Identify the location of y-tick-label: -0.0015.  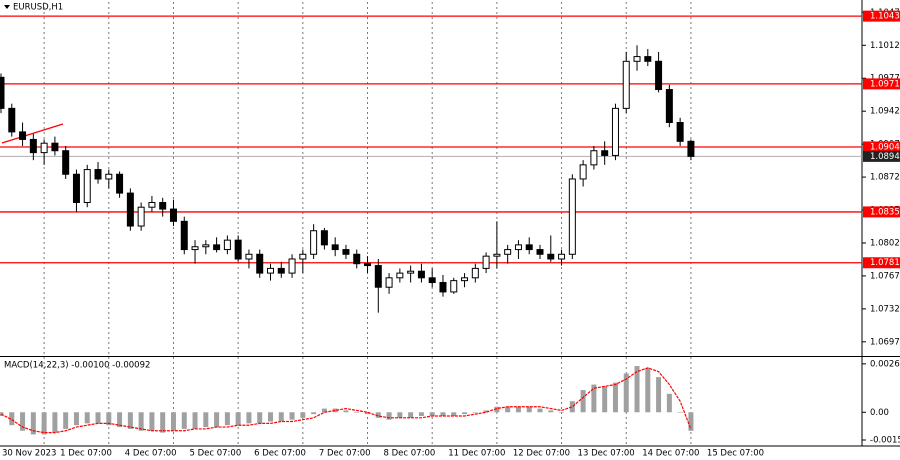
(885, 441).